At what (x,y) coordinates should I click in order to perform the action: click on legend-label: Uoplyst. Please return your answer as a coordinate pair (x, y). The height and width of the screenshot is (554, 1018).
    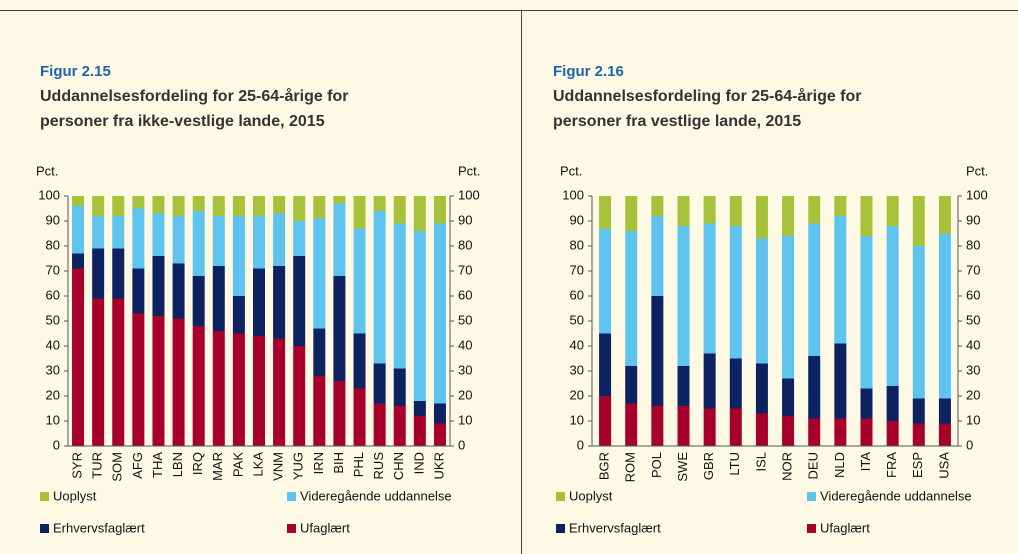
    Looking at the image, I should click on (591, 495).